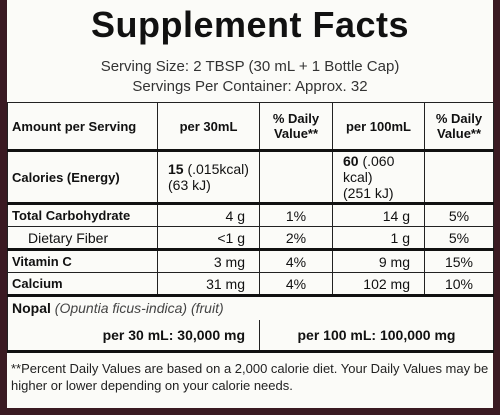 The image size is (500, 415). I want to click on row-name: Vitamin C, so click(82, 260).